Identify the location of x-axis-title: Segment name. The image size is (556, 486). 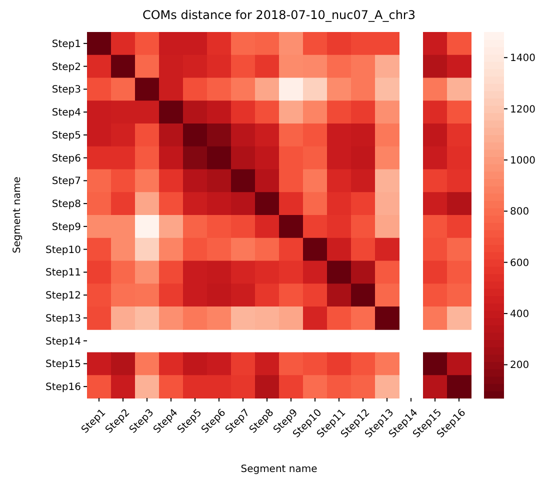
(279, 469).